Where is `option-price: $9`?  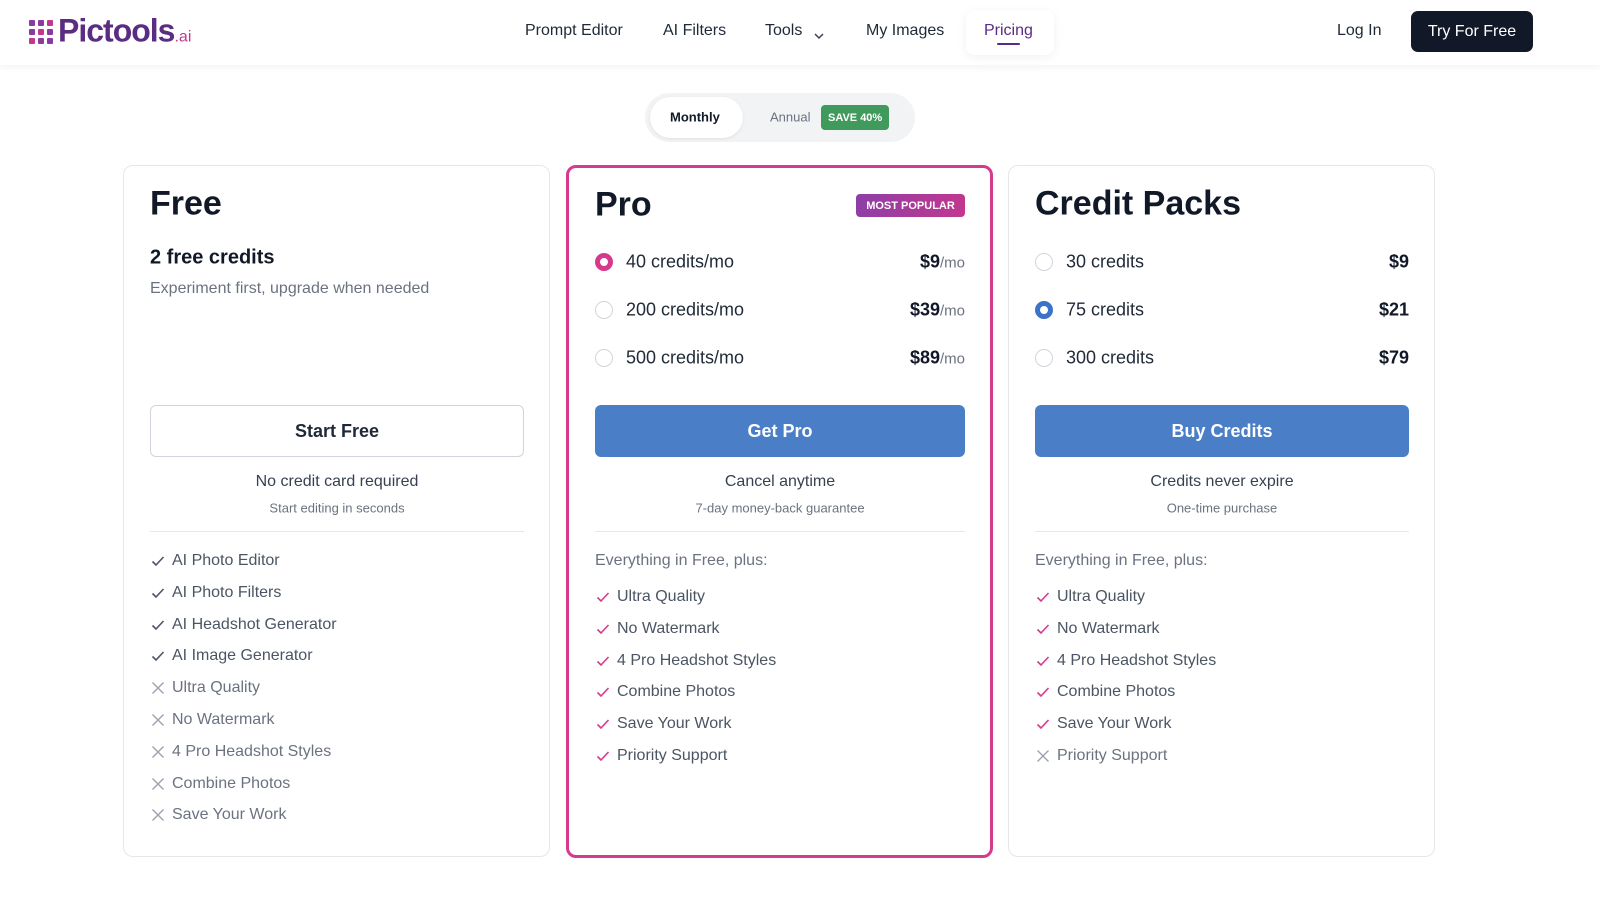 option-price: $9 is located at coordinates (1399, 262).